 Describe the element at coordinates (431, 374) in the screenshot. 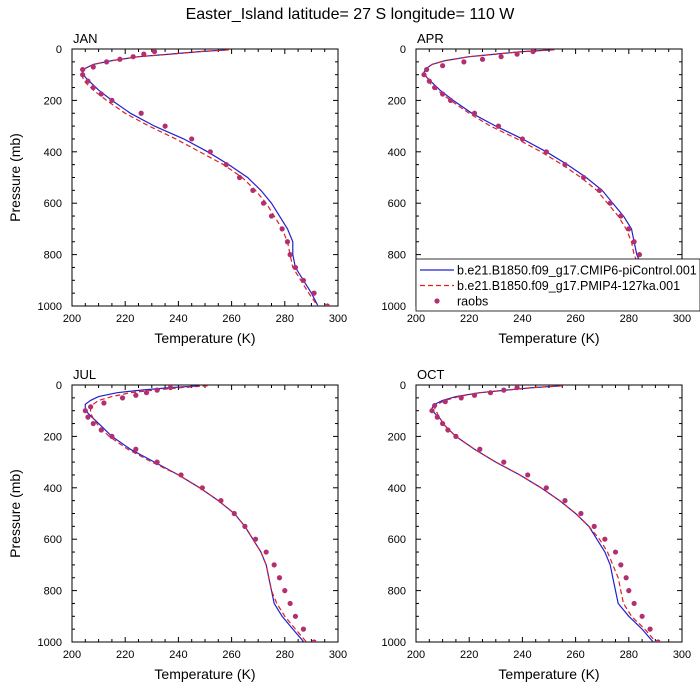

I see `panel-label: OCT` at that location.